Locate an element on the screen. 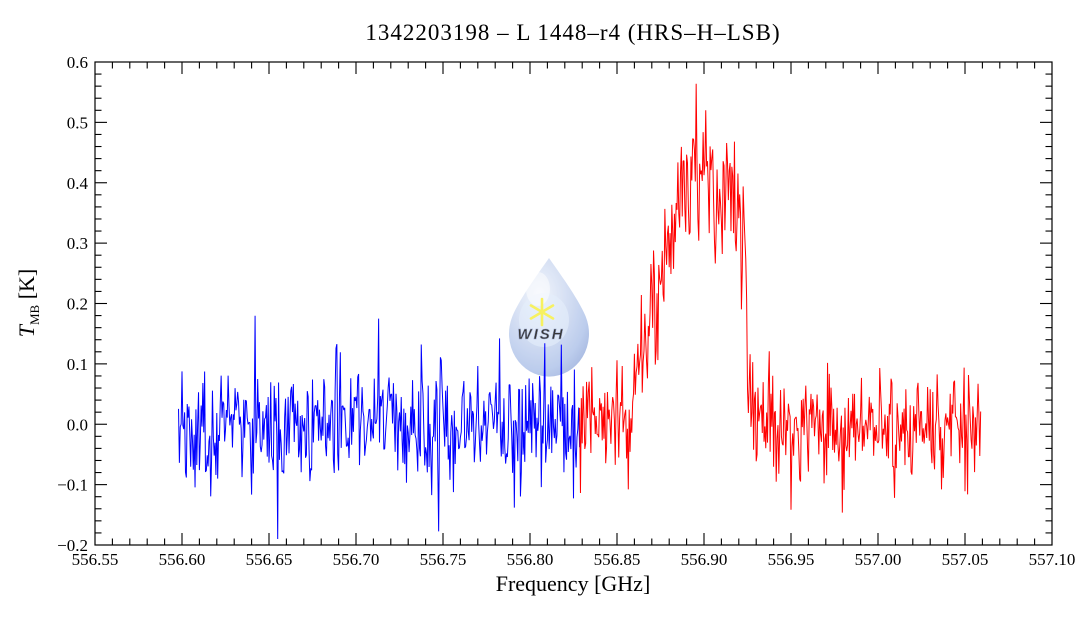 The image size is (1080, 623). x-tick-label: 557.00 is located at coordinates (878, 559).